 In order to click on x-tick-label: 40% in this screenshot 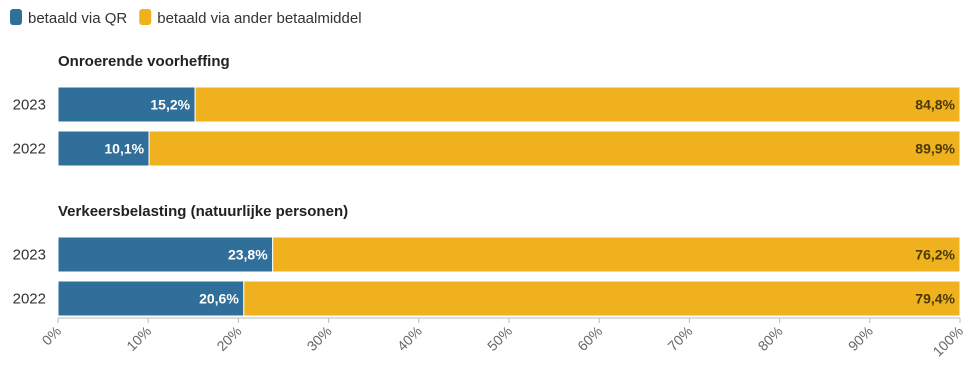, I will do `click(409, 338)`.